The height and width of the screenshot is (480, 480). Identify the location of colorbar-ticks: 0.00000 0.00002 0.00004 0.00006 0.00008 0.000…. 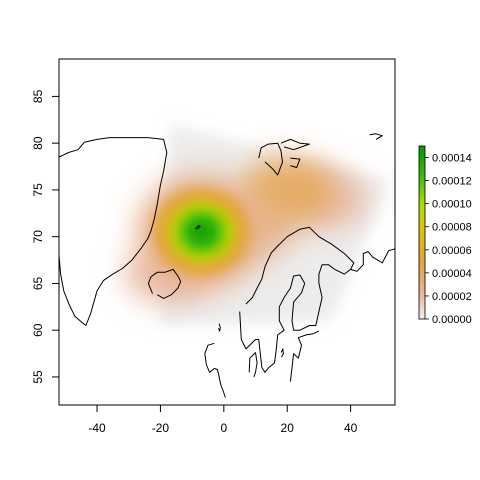
(448, 239).